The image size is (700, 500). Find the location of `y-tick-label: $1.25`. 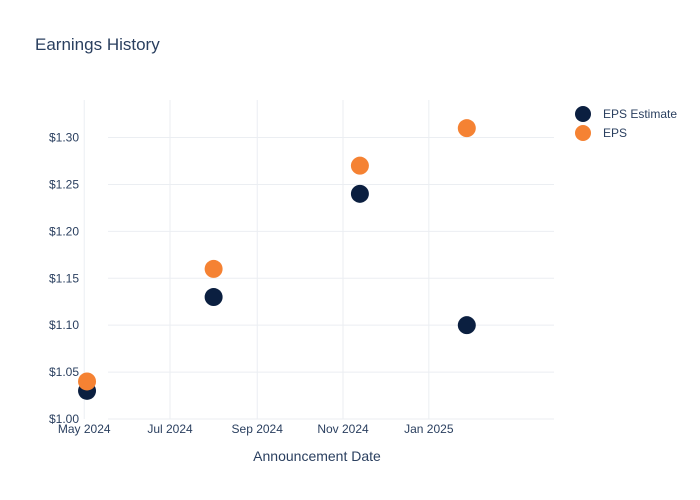

y-tick-label: $1.25 is located at coordinates (64, 184).